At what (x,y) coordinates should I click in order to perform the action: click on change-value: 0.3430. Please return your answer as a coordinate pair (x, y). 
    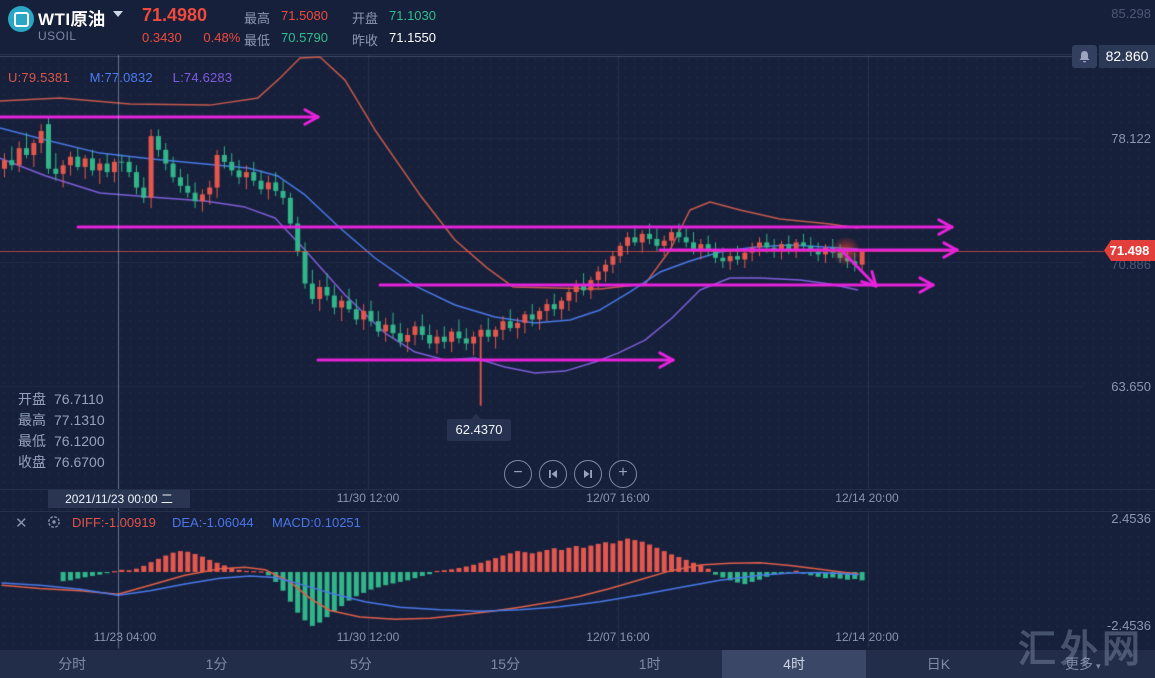
    Looking at the image, I should click on (162, 37).